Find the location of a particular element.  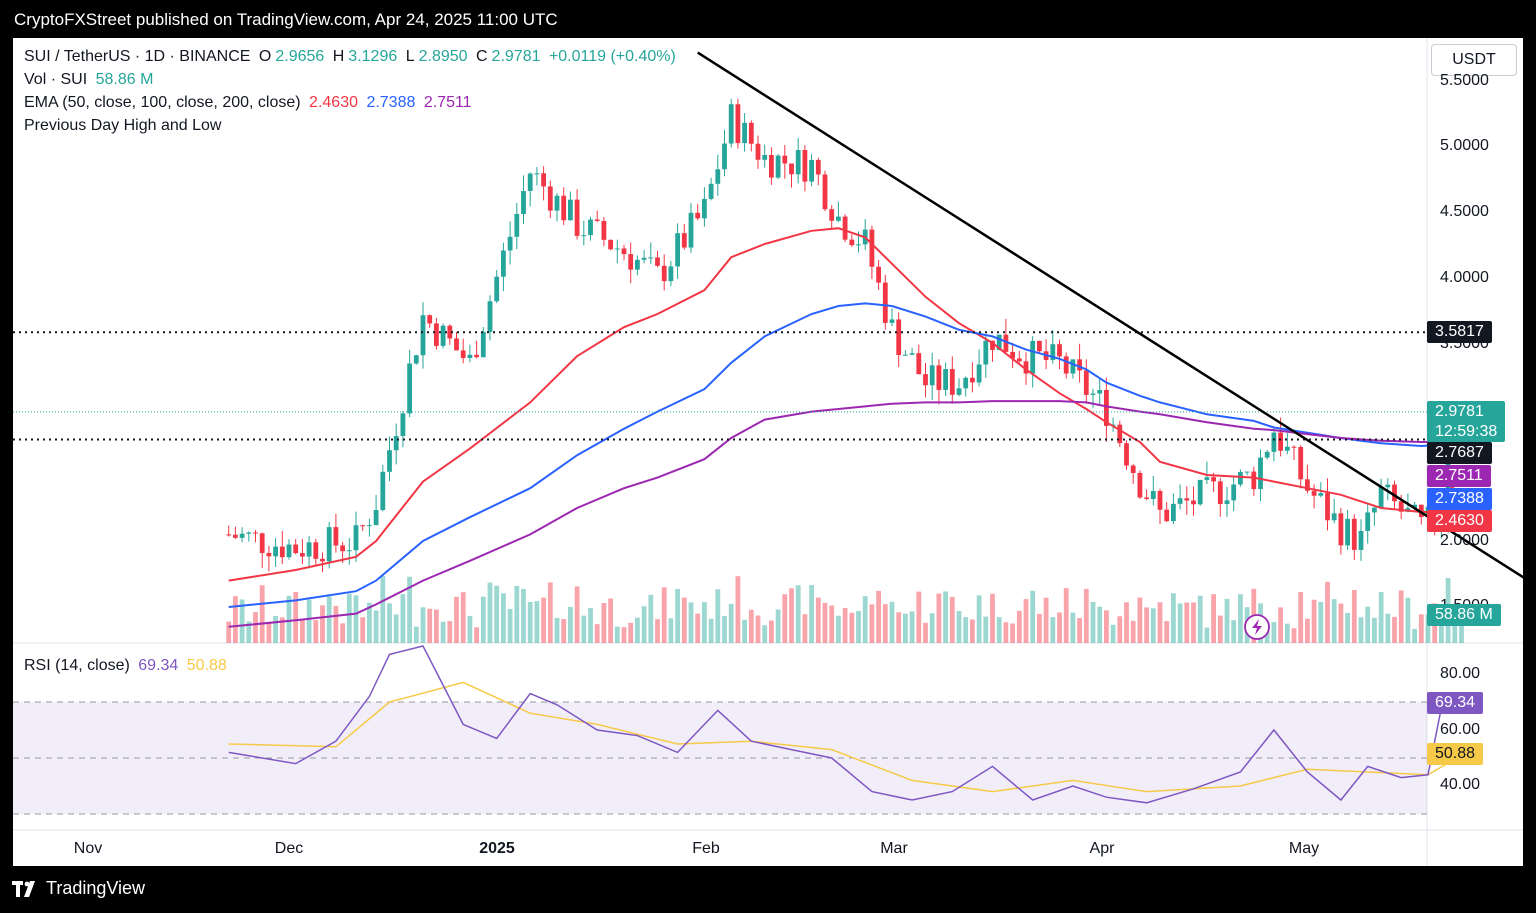

volume-label: Vol · SUI is located at coordinates (56, 79).